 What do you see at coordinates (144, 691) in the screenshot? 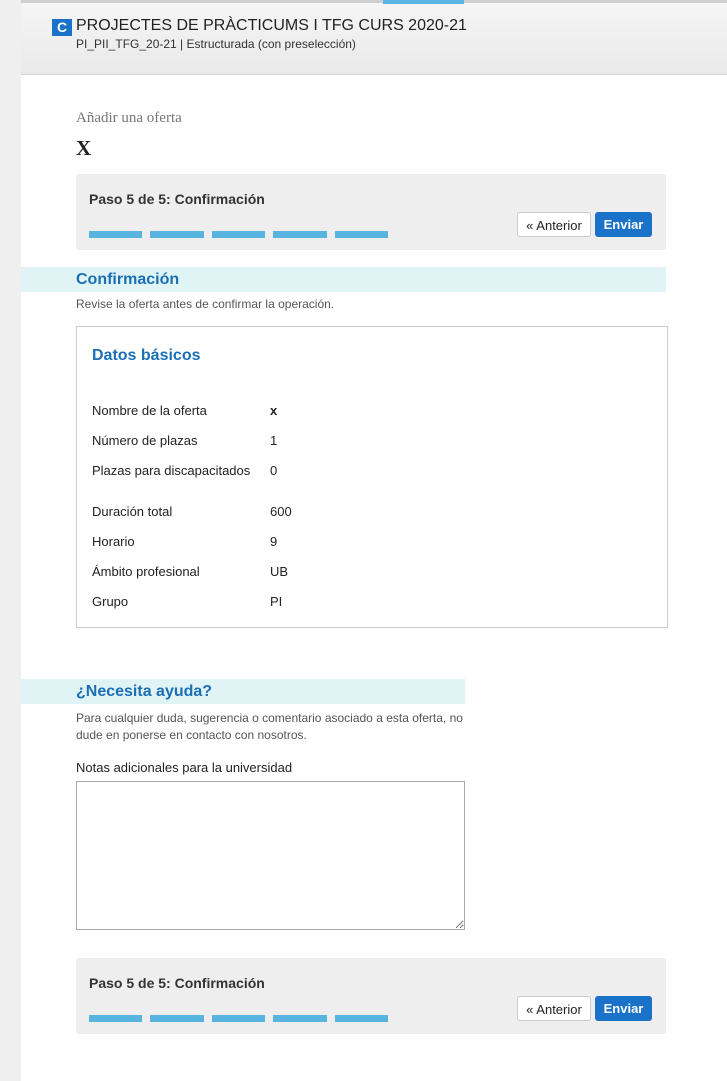
I see `section-heading: ¿Necesita ayuda?` at bounding box center [144, 691].